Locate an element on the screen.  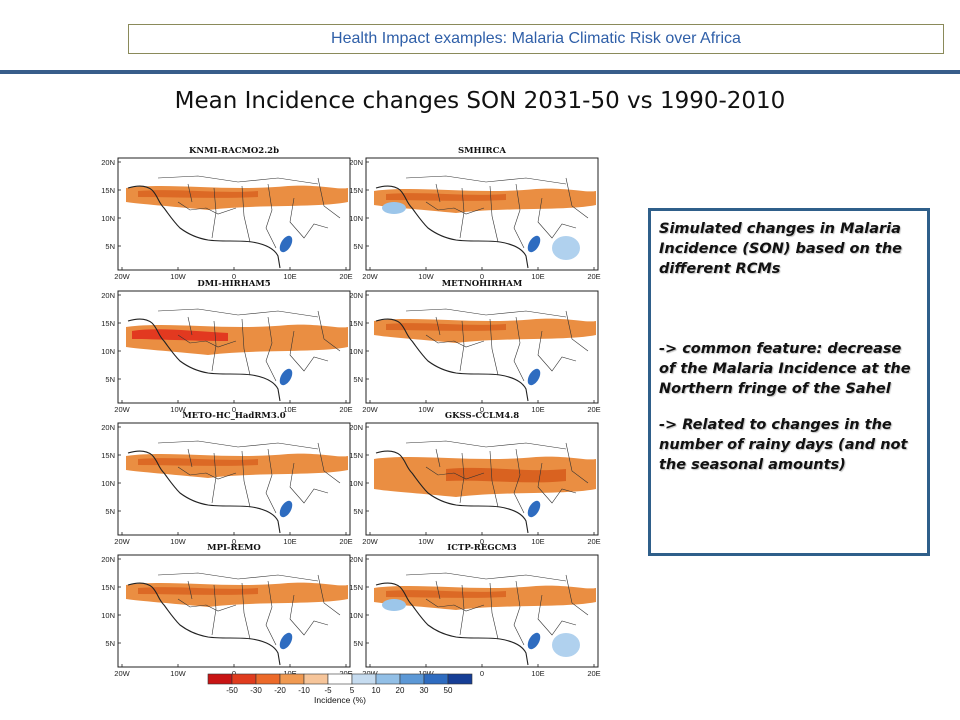
legend-tick-label: -50 is located at coordinates (232, 690).